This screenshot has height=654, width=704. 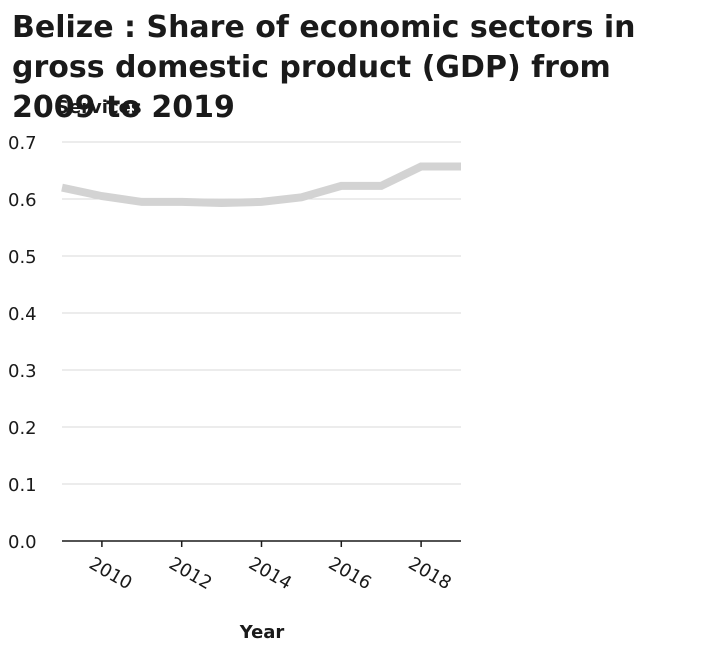 I want to click on x-tick-label: 2012, so click(x=190, y=573).